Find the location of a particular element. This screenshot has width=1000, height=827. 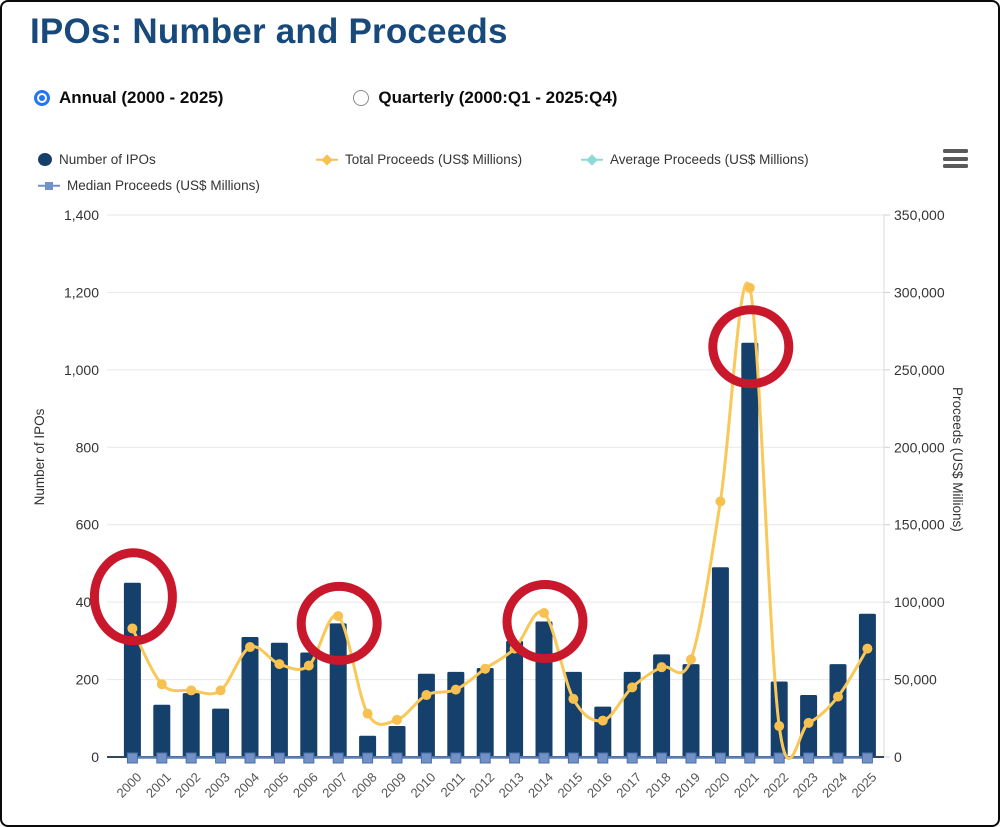

median-marker-2011 is located at coordinates (456, 758).